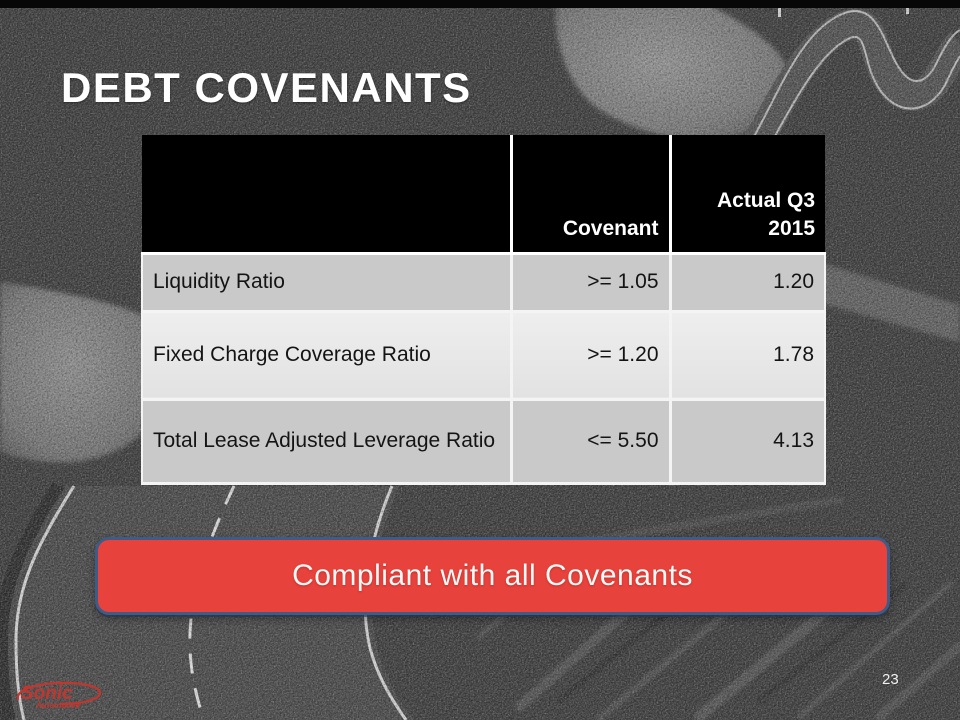 Image resolution: width=960 pixels, height=720 pixels. What do you see at coordinates (746, 195) in the screenshot?
I see `header-cell-actual: Actual Q3 2015` at bounding box center [746, 195].